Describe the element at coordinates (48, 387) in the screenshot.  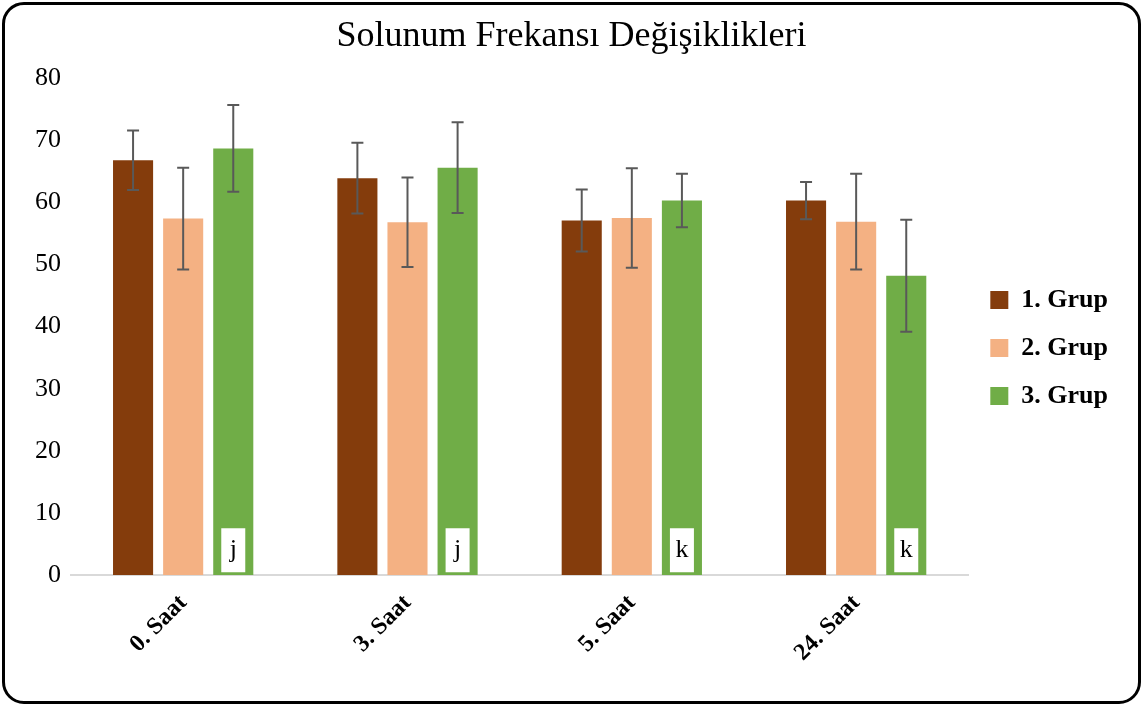
I see `y-tick-label: 30` at that location.